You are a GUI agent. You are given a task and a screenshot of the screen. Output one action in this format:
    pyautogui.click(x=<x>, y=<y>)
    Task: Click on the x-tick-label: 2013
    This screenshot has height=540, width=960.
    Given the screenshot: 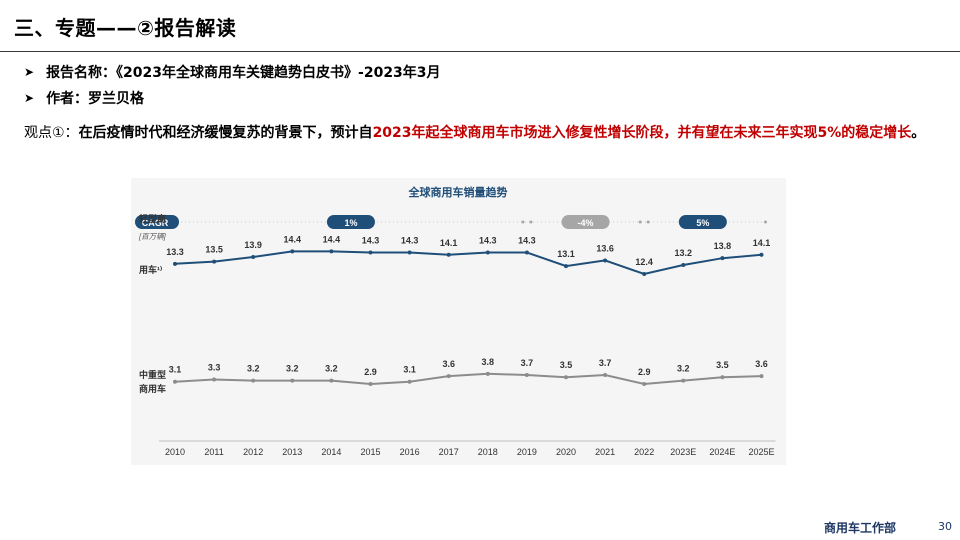 What is the action you would take?
    pyautogui.click(x=292, y=452)
    